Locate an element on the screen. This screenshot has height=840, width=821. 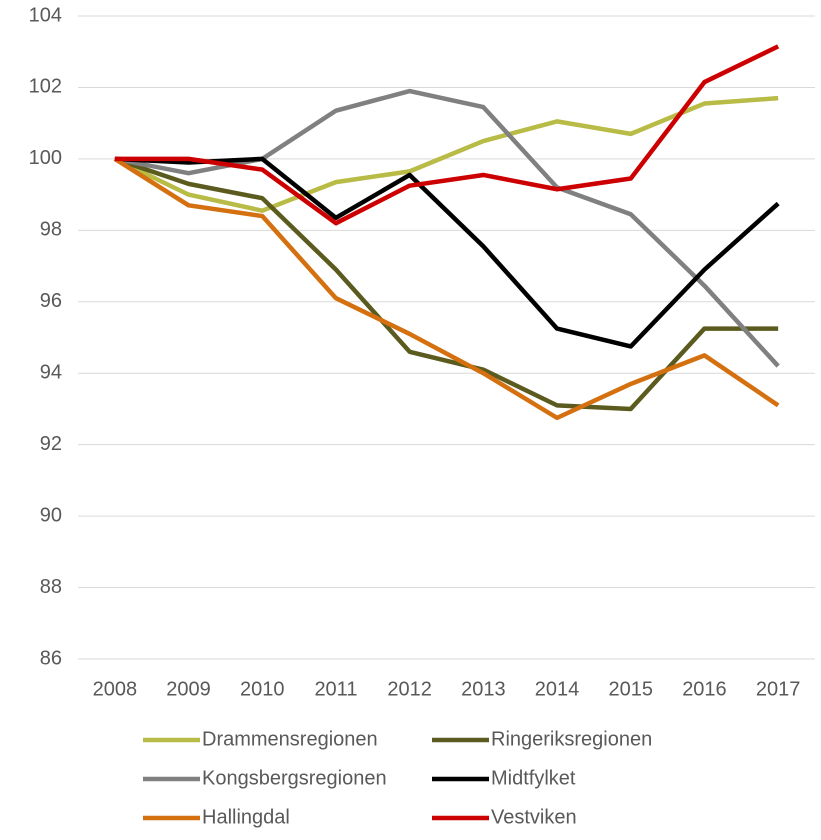
x-tick-label: 2013 is located at coordinates (483, 689).